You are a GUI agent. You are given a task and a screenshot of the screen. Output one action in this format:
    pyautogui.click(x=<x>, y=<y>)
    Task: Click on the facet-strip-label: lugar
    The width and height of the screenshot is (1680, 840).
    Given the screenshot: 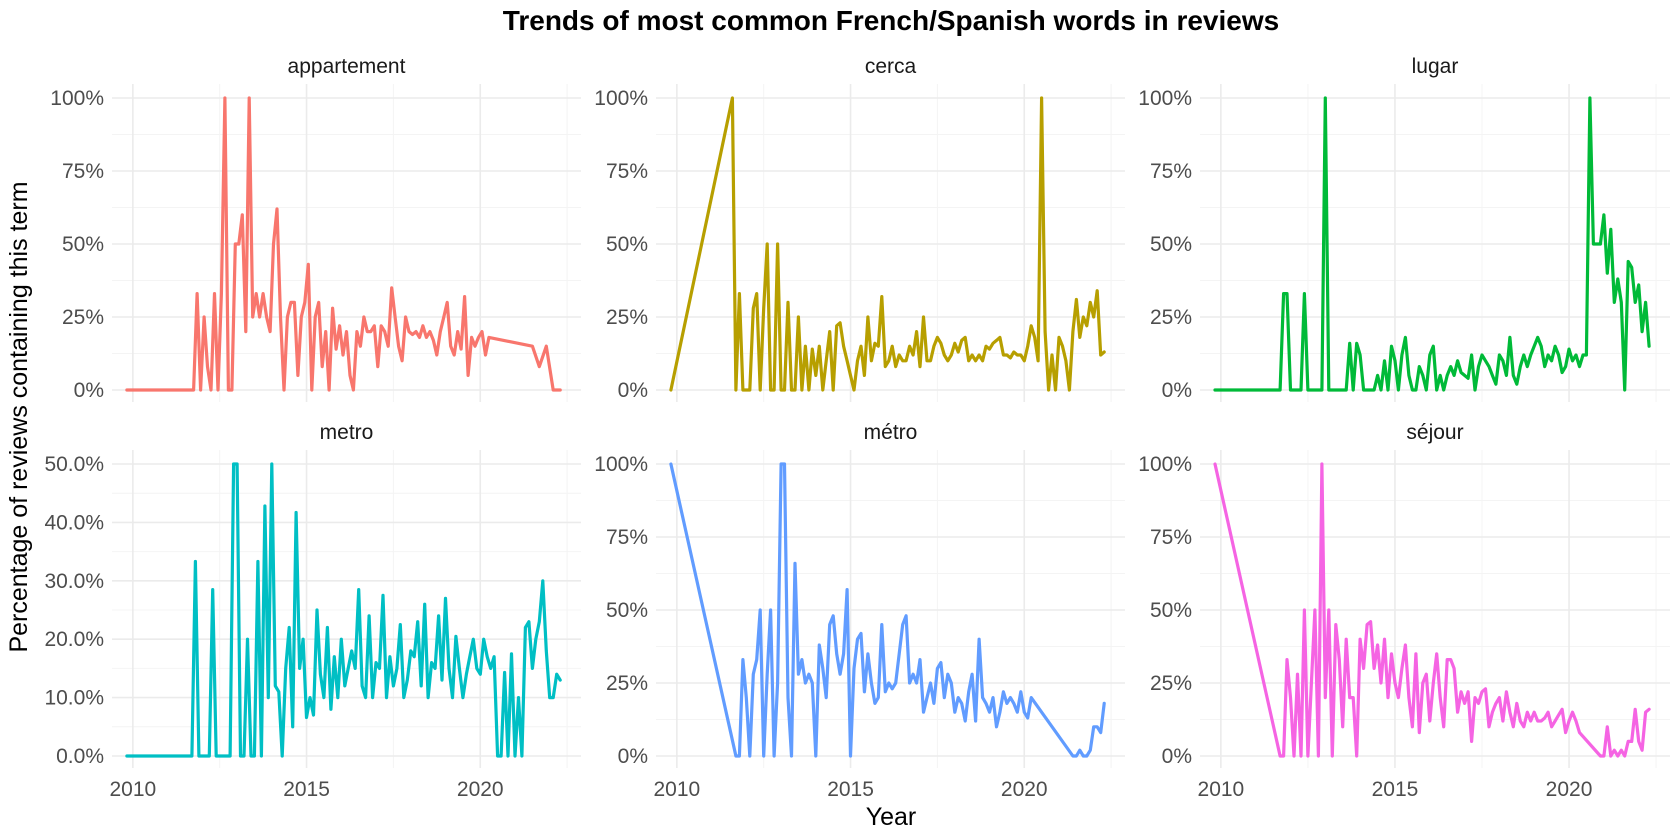 What is the action you would take?
    pyautogui.click(x=1435, y=66)
    